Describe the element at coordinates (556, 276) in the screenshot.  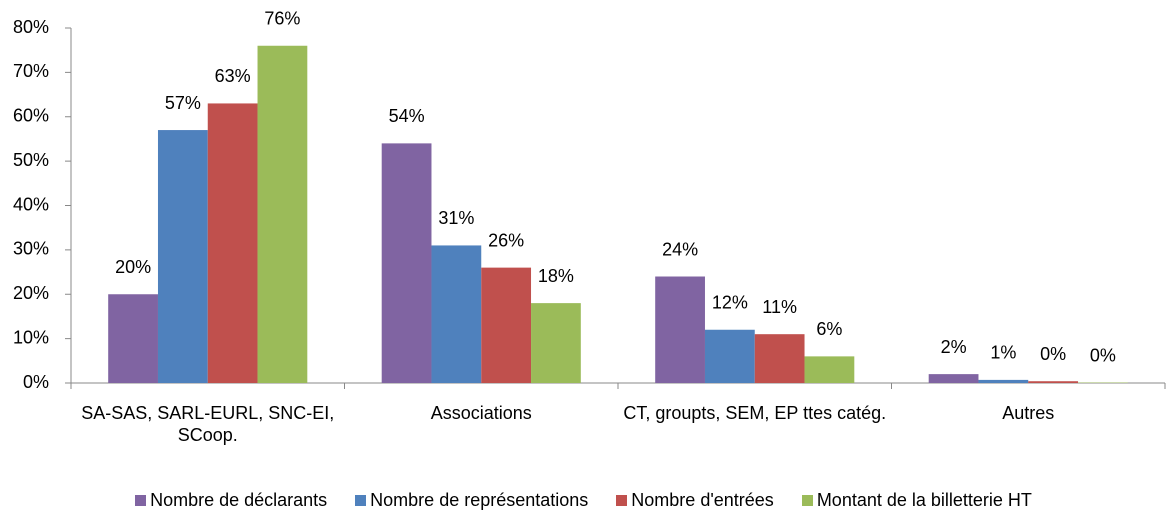
I see `data-label: 18%` at that location.